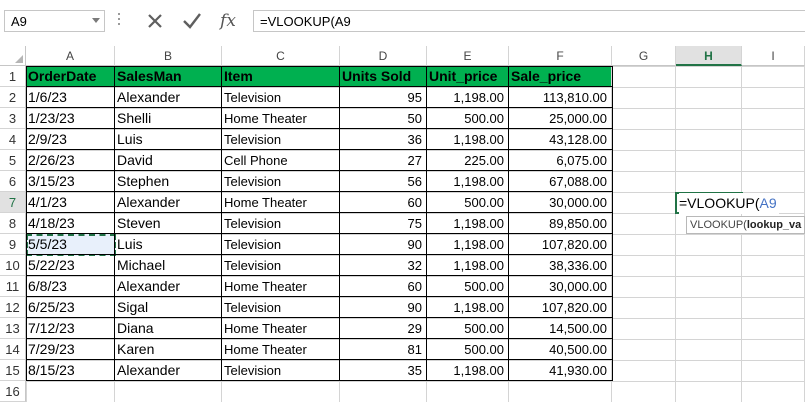 The width and height of the screenshot is (805, 402). Describe the element at coordinates (560, 76) in the screenshot. I see `table-header-cell: Sale_price` at that location.